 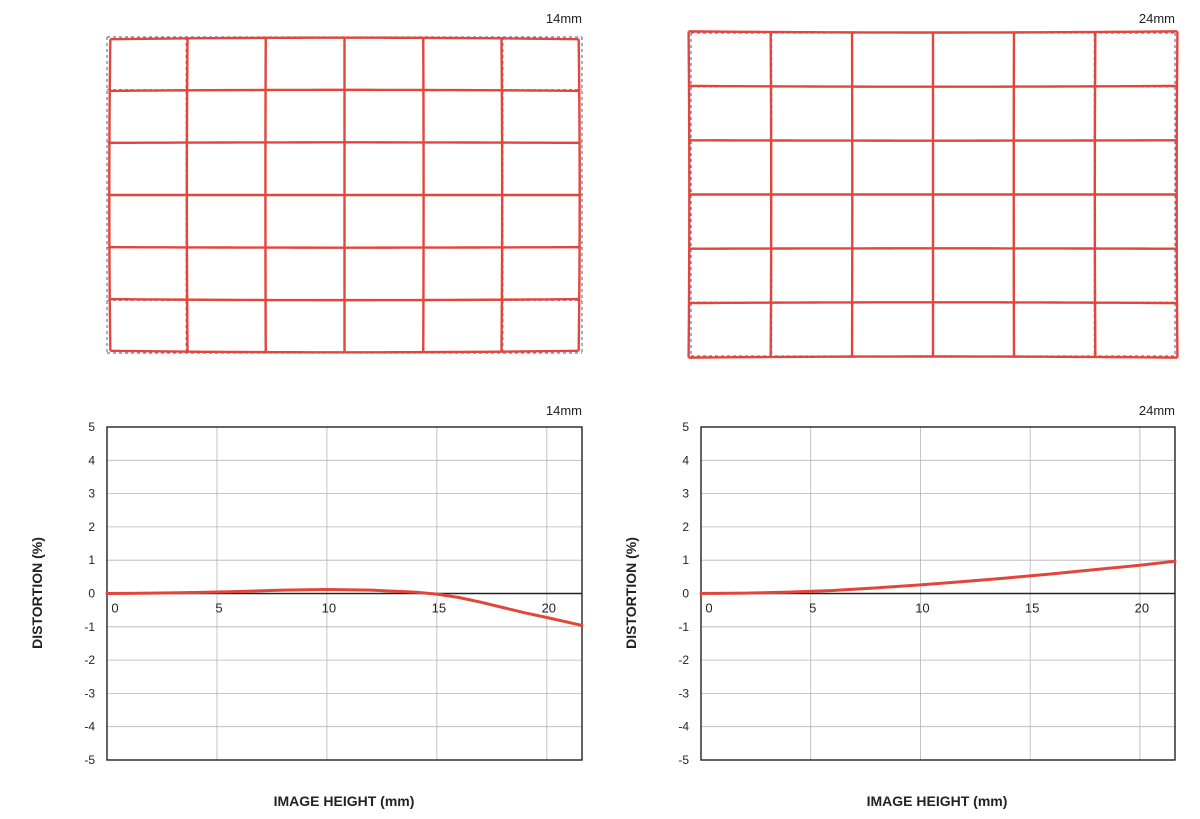 What do you see at coordinates (1157, 410) in the screenshot?
I see `chart-title-24mm: 24mm` at bounding box center [1157, 410].